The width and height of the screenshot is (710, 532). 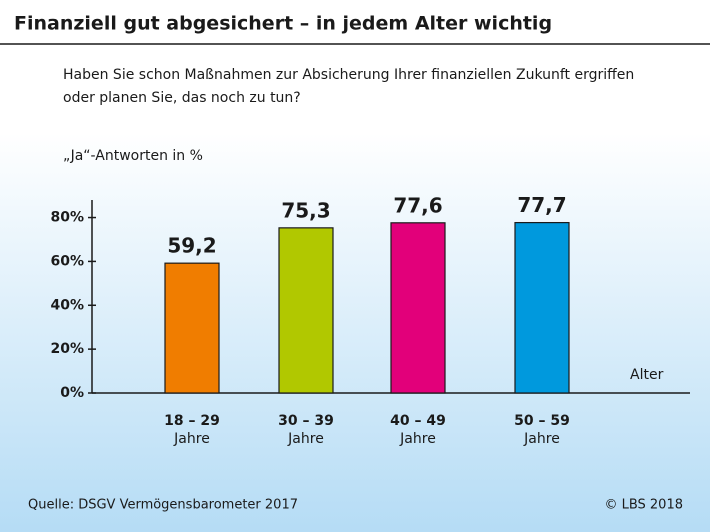 What do you see at coordinates (542, 421) in the screenshot?
I see `x-tick-label: 50 – 59` at bounding box center [542, 421].